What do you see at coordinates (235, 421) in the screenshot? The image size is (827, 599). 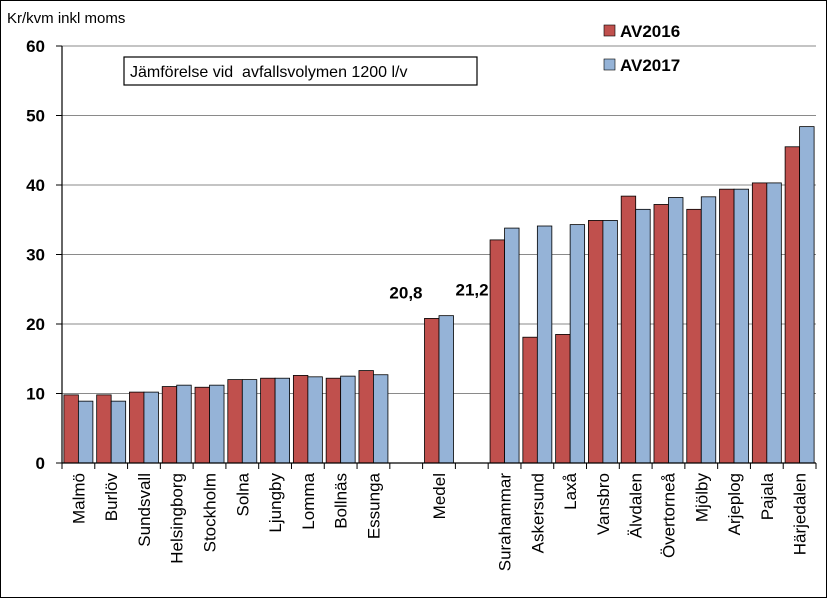 I see `bar-av2016-solna` at bounding box center [235, 421].